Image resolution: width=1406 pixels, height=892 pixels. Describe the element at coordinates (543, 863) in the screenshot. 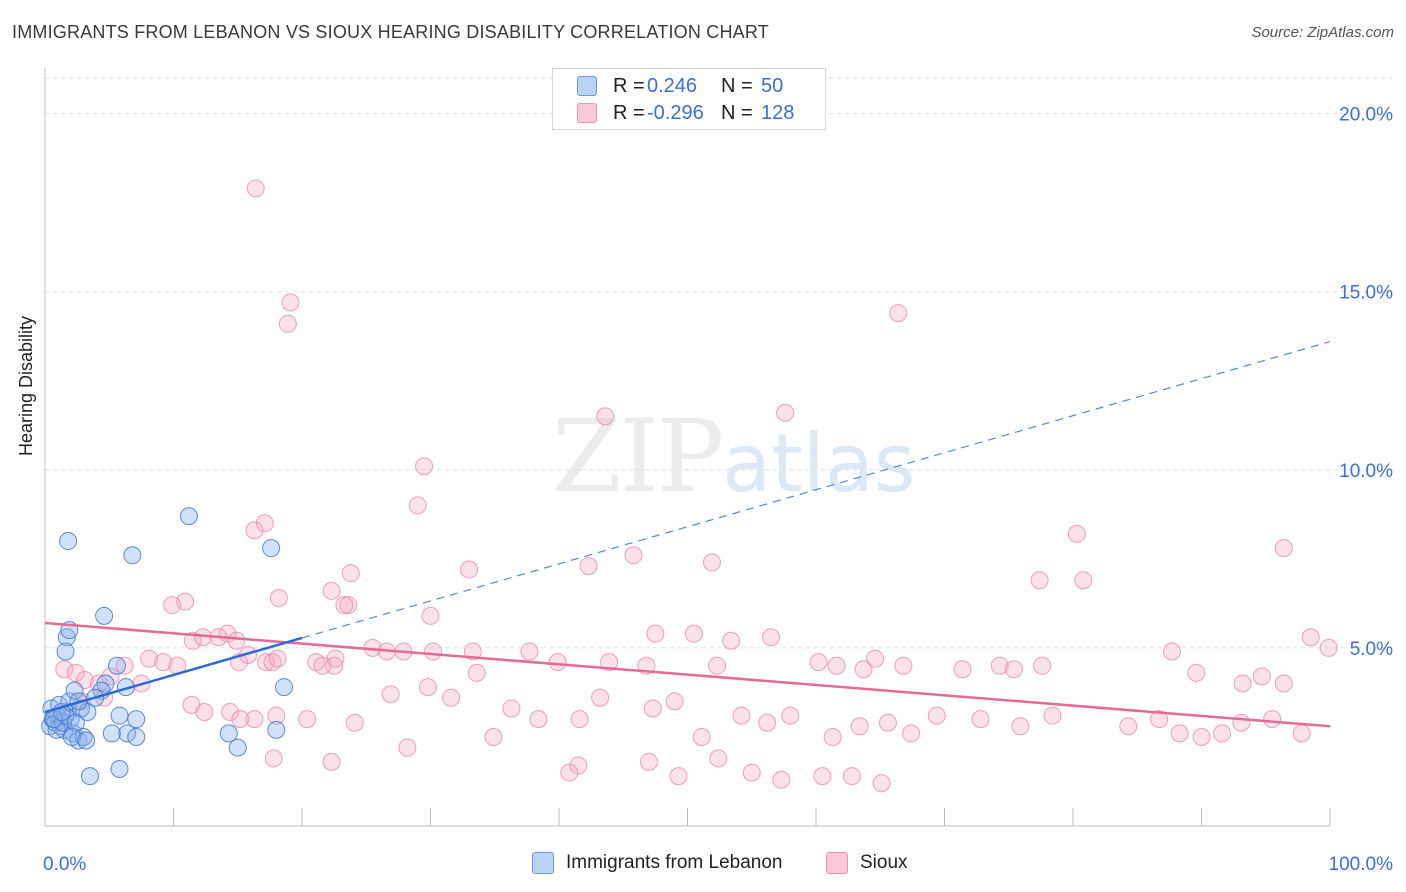

I see `bottom-swatch-blue` at that location.